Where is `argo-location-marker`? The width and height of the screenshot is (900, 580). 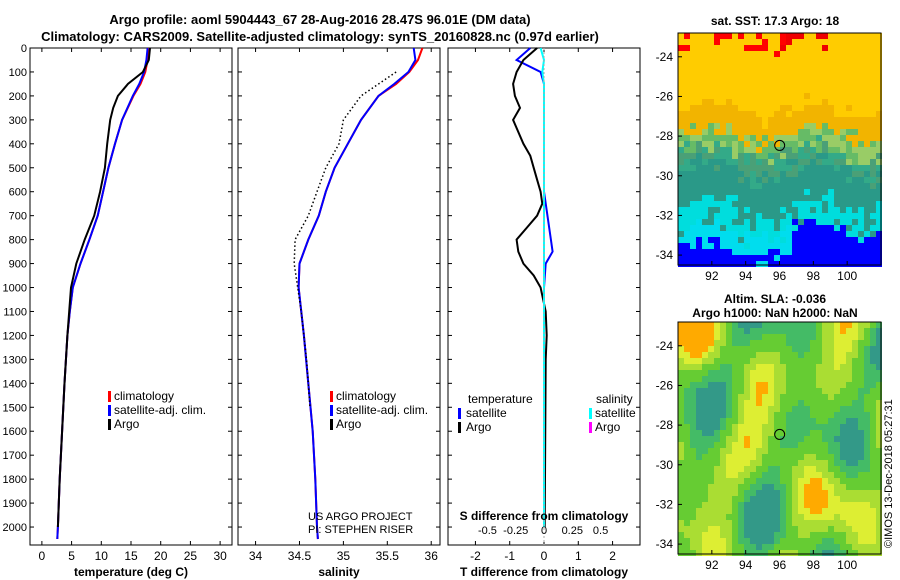 argo-location-marker is located at coordinates (780, 434).